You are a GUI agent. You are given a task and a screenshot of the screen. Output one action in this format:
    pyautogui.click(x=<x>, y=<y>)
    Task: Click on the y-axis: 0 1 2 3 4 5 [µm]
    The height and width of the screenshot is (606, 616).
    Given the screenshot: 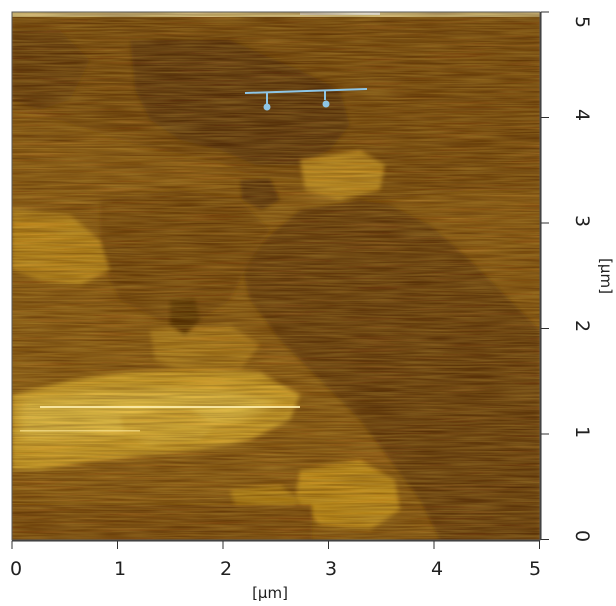 What is the action you would take?
    pyautogui.click(x=577, y=276)
    